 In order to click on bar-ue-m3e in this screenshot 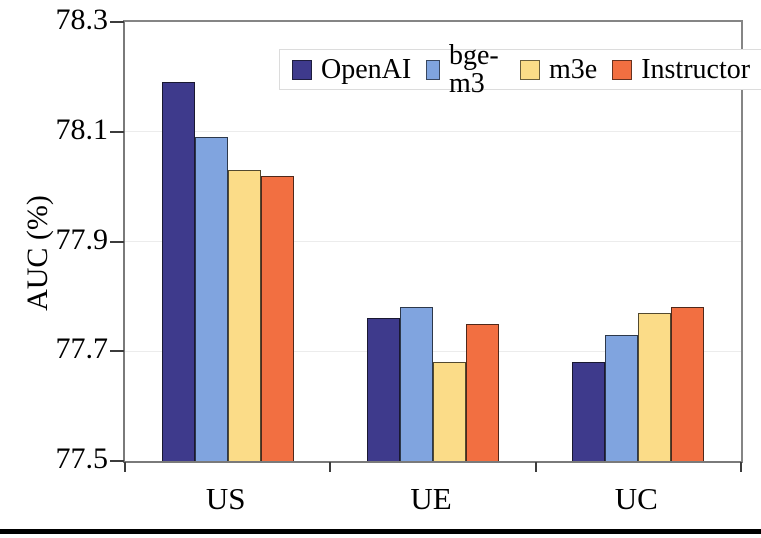, I will do `click(449, 411)`.